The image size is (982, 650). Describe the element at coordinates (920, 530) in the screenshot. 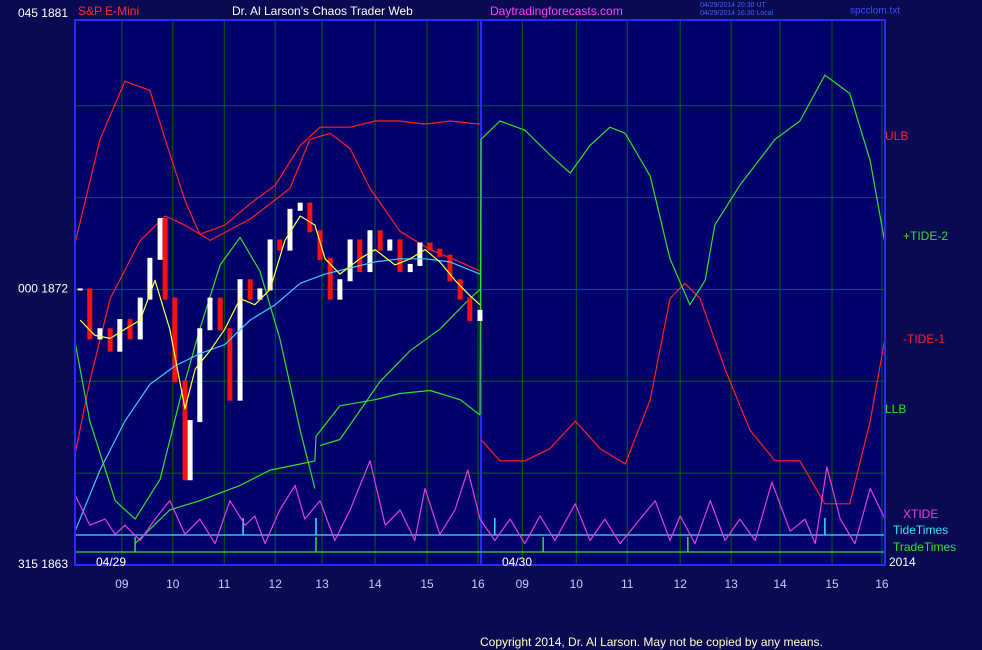

I see `tide-times-label: TideTimes` at that location.